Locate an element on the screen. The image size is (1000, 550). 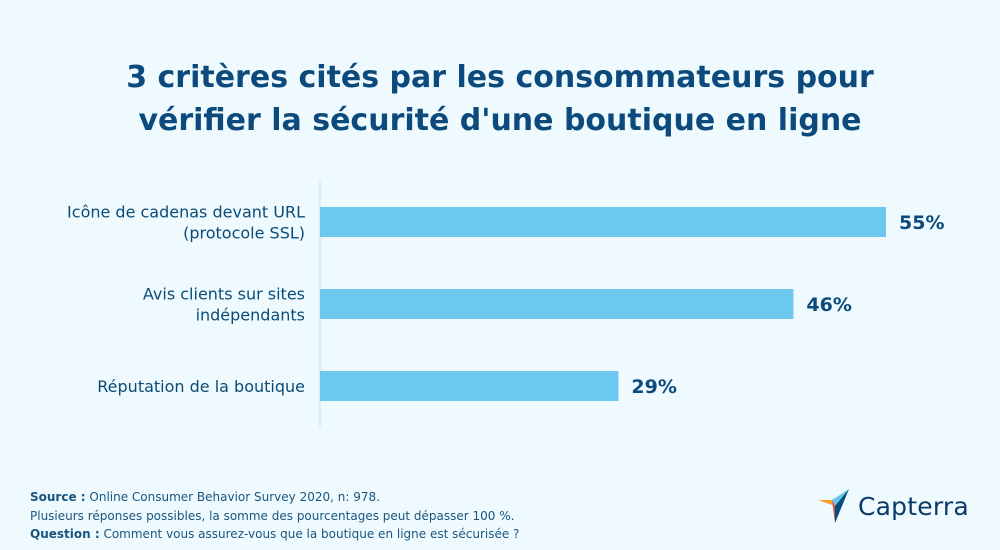
category-label-2-line-1: Avis clients sur sites is located at coordinates (224, 294).